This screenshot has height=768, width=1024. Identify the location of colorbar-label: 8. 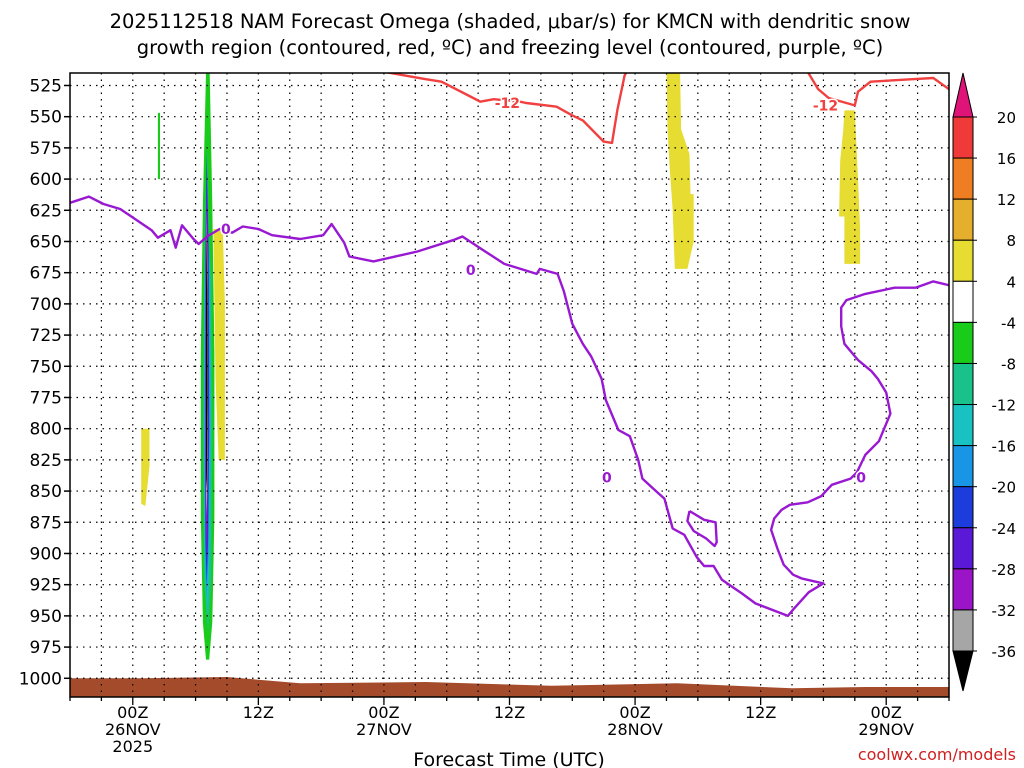
(1011, 241).